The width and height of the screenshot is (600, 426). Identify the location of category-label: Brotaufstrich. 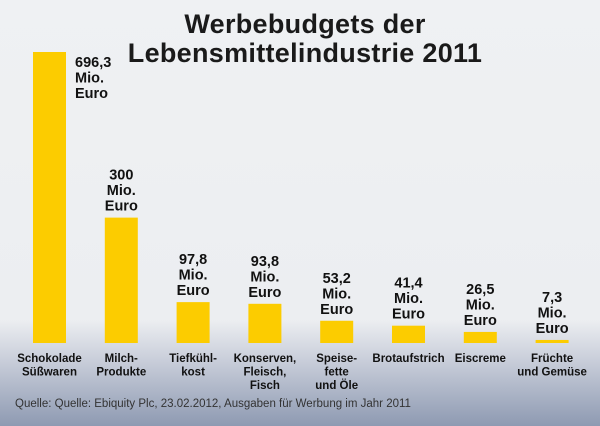
(408, 359).